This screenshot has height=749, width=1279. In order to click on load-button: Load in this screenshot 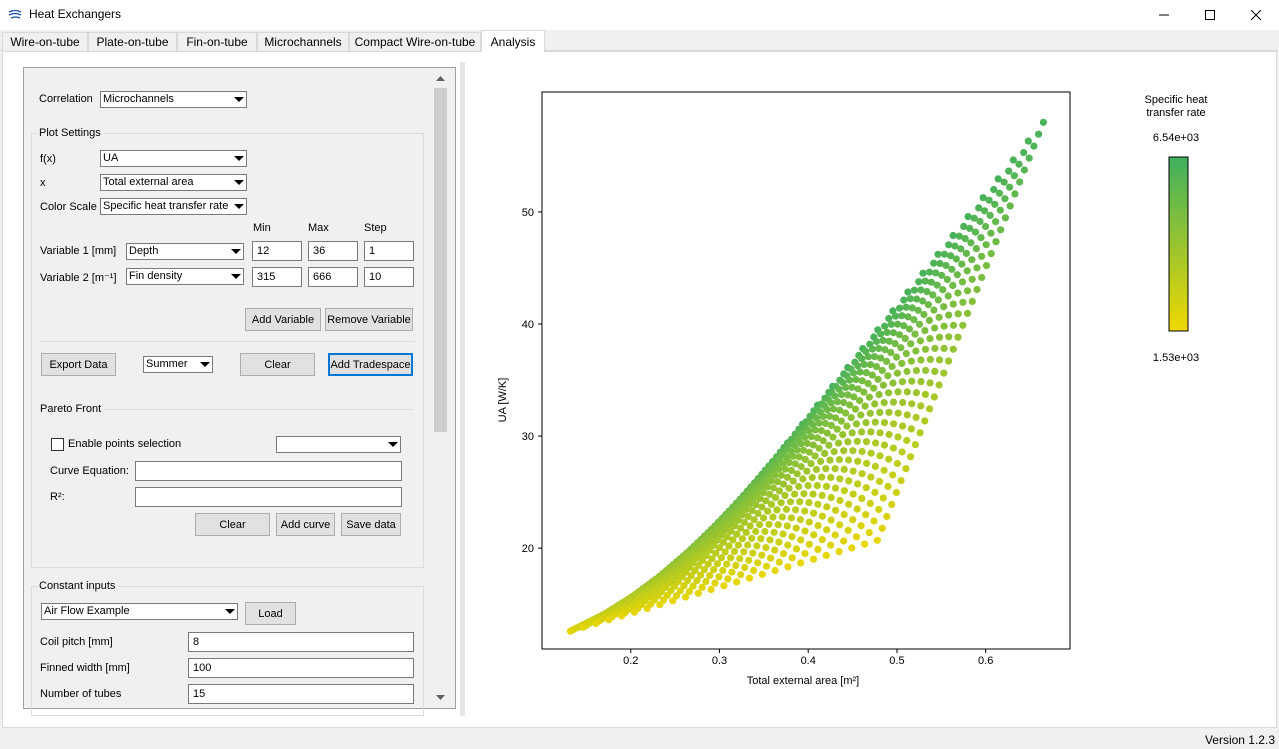, I will do `click(270, 613)`.